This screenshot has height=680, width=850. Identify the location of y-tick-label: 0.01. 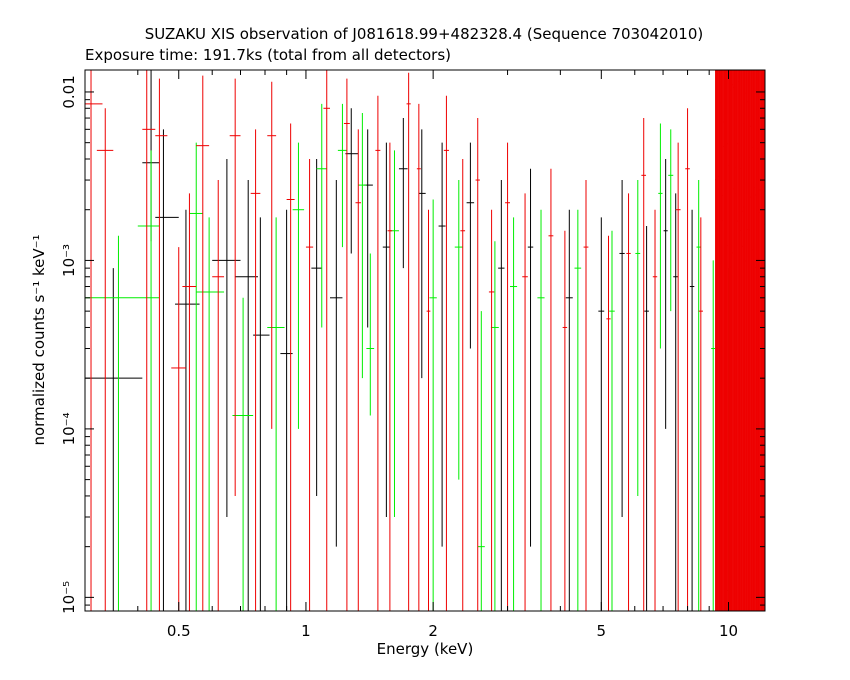
(69, 91).